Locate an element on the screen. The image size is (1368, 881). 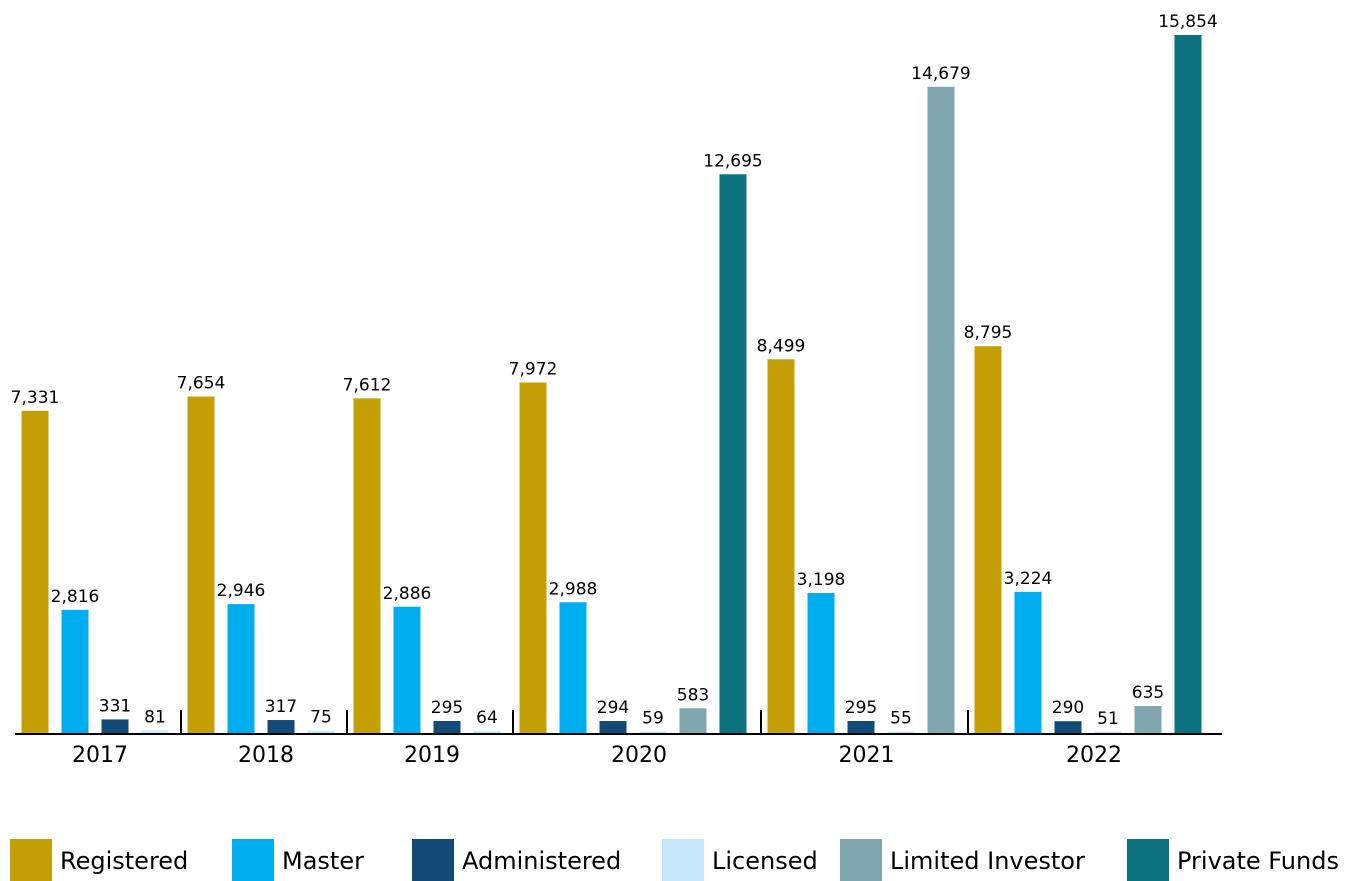
data-label: 15,854 is located at coordinates (1187, 22).